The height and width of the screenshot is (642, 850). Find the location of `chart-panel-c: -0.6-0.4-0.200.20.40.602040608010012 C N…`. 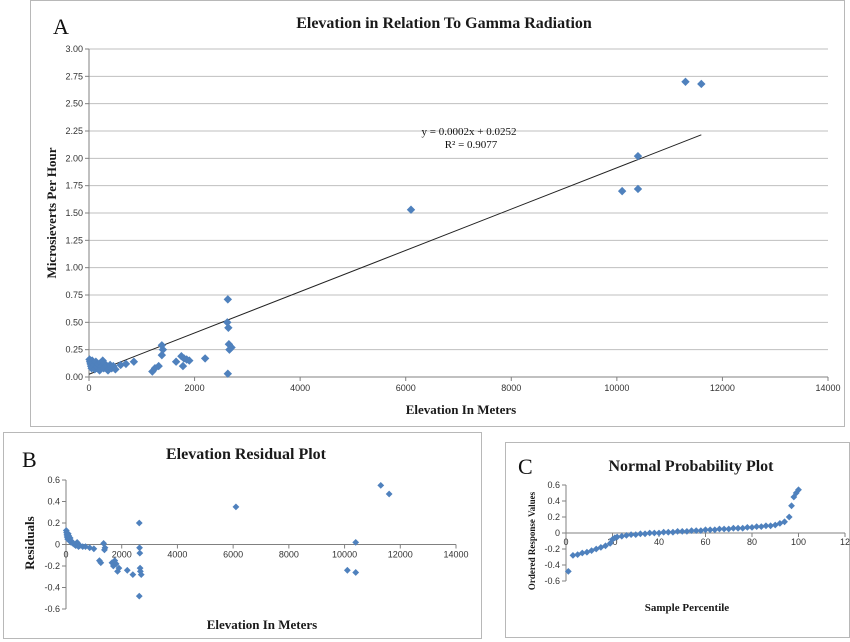

chart-panel-c: -0.6-0.4-0.200.20.40.602040608010012 C N… is located at coordinates (677, 540).